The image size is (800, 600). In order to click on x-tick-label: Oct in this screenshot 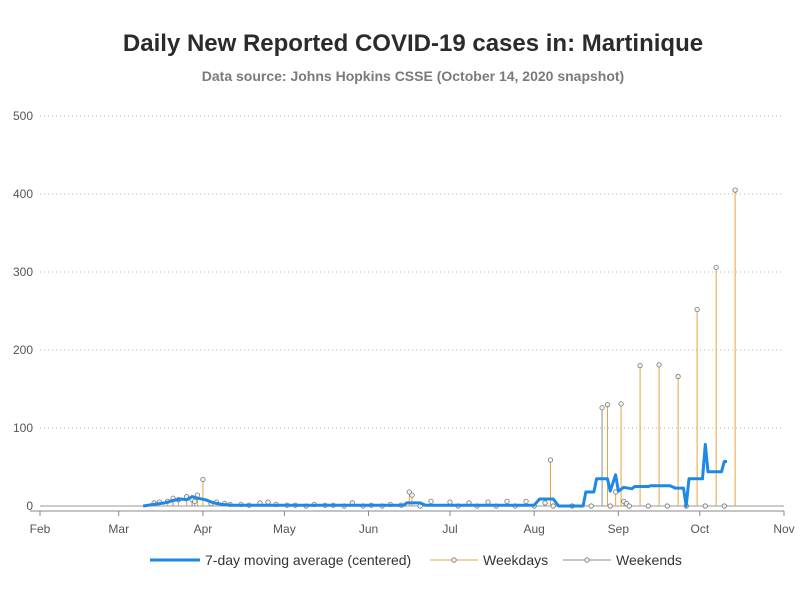, I will do `click(699, 529)`.